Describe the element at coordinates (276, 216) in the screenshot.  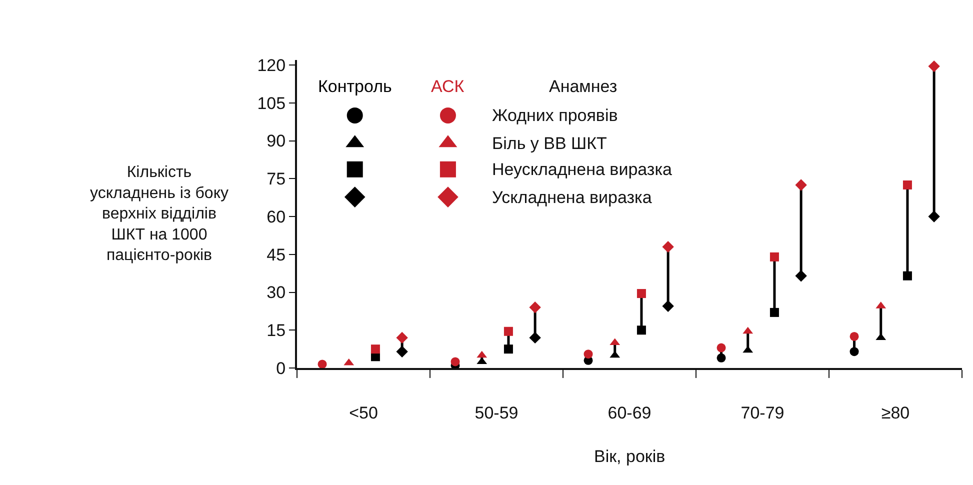
I see `y-tick-label: 60` at that location.